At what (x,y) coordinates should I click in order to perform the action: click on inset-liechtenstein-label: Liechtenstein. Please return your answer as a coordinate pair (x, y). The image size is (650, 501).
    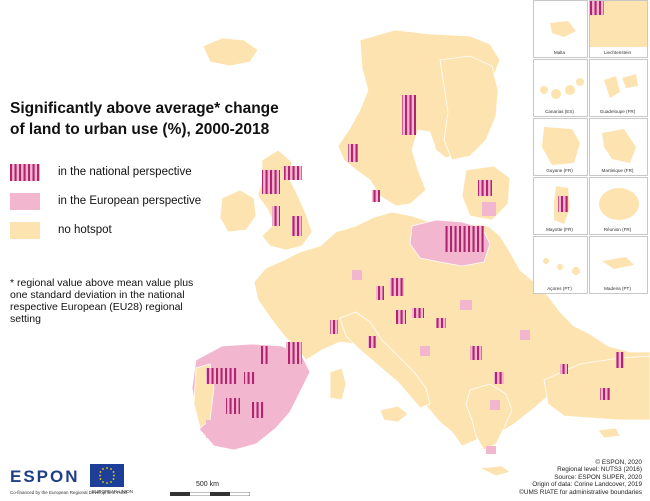
    Looking at the image, I should click on (617, 52).